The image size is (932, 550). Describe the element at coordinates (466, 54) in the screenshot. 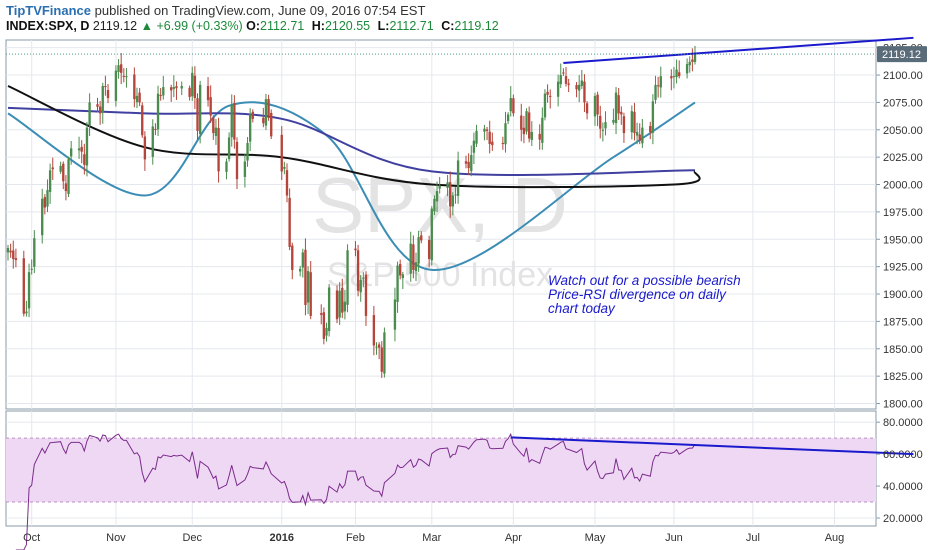

I see `last-price-tag: 2119.12` at that location.